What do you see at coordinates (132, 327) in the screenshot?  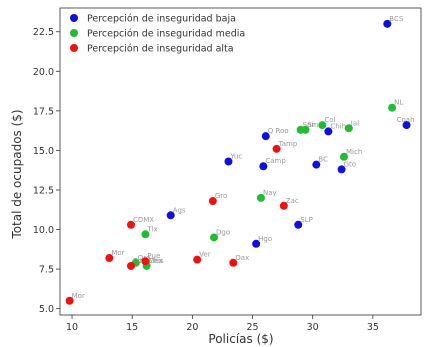 I see `x-tick-label: 15` at bounding box center [132, 327].